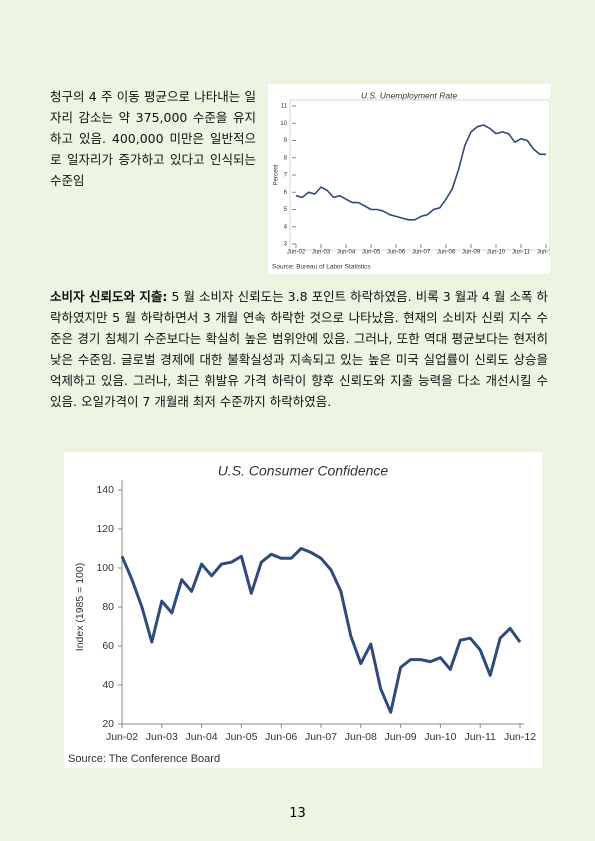  Describe the element at coordinates (286, 210) in the screenshot. I see `y-tick-label: 5` at that location.